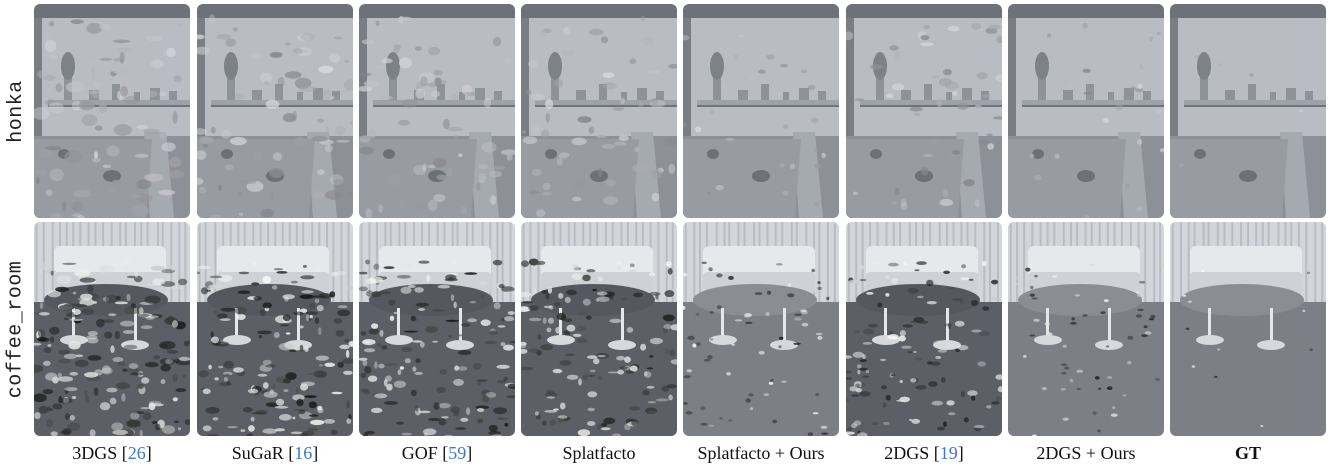 The height and width of the screenshot is (468, 1331). What do you see at coordinates (95, 453) in the screenshot?
I see `method-name: 3DGS` at bounding box center [95, 453].